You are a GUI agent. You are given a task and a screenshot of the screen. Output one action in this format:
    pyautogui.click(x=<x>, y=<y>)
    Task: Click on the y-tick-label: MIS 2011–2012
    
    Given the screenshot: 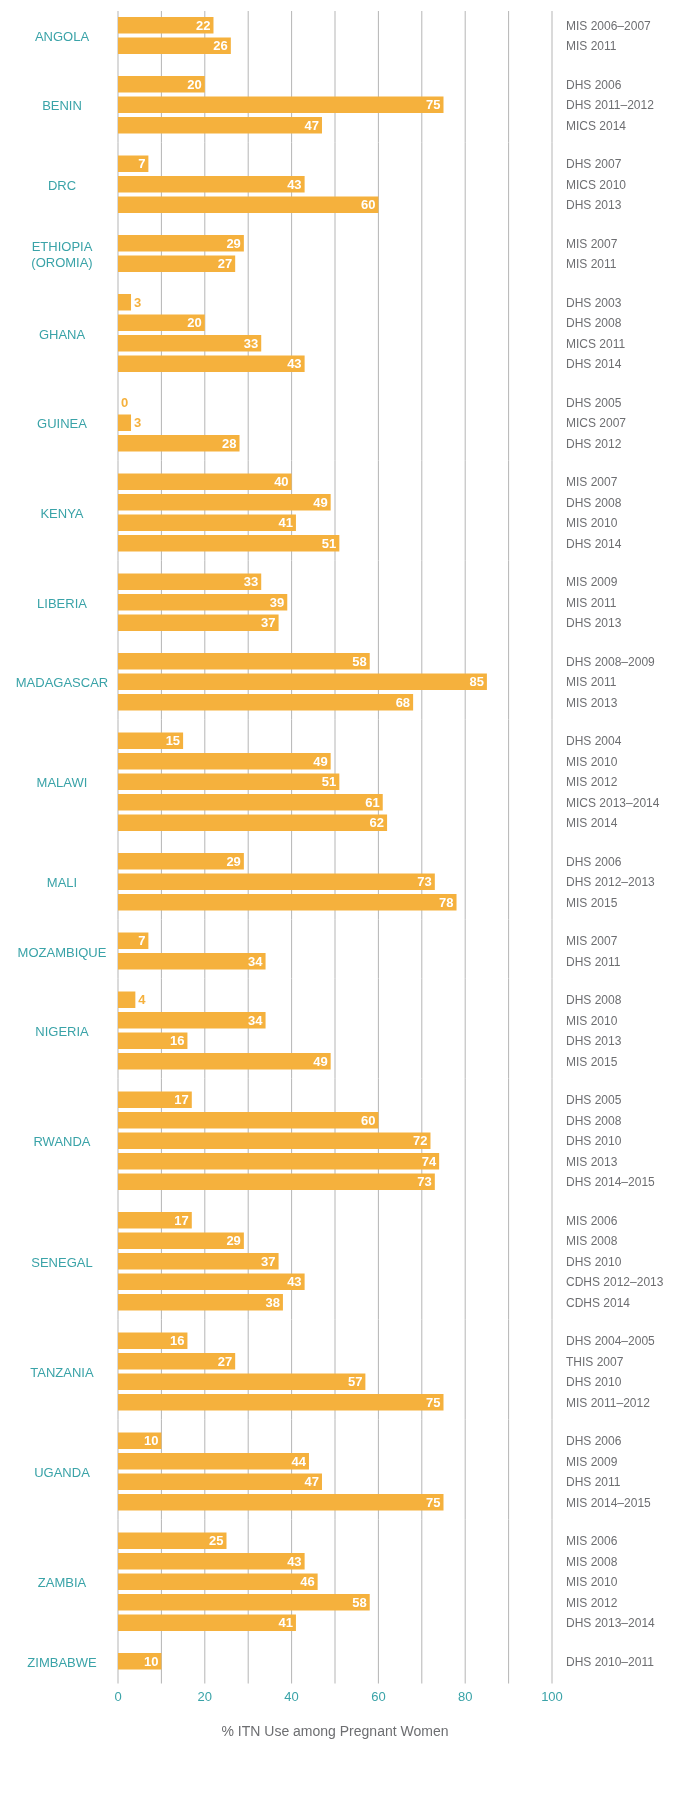 What is the action you would take?
    pyautogui.click(x=608, y=1402)
    